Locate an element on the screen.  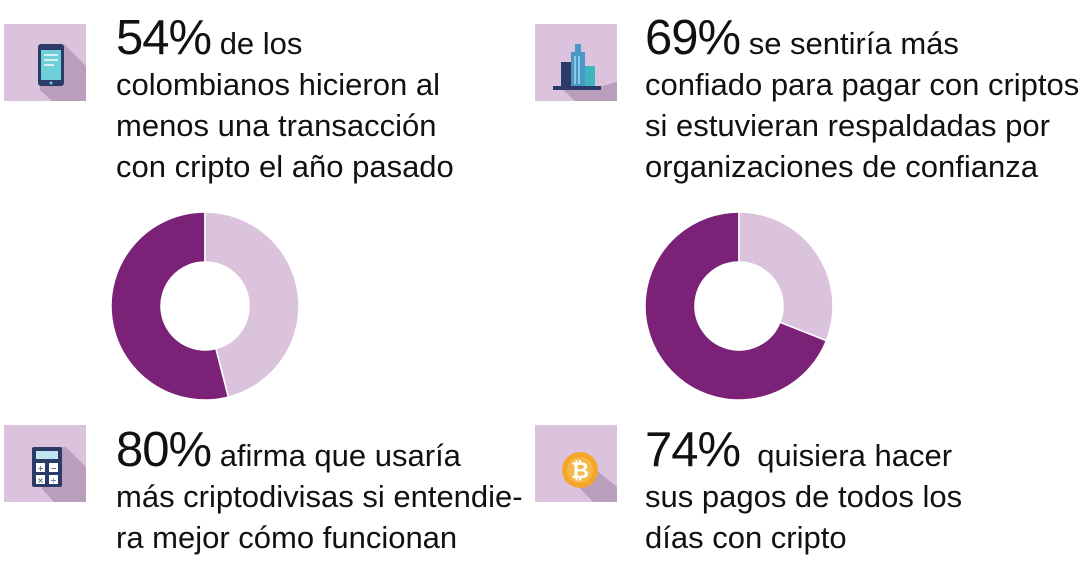
stat-line: organizaciones de confianza is located at coordinates (841, 166).